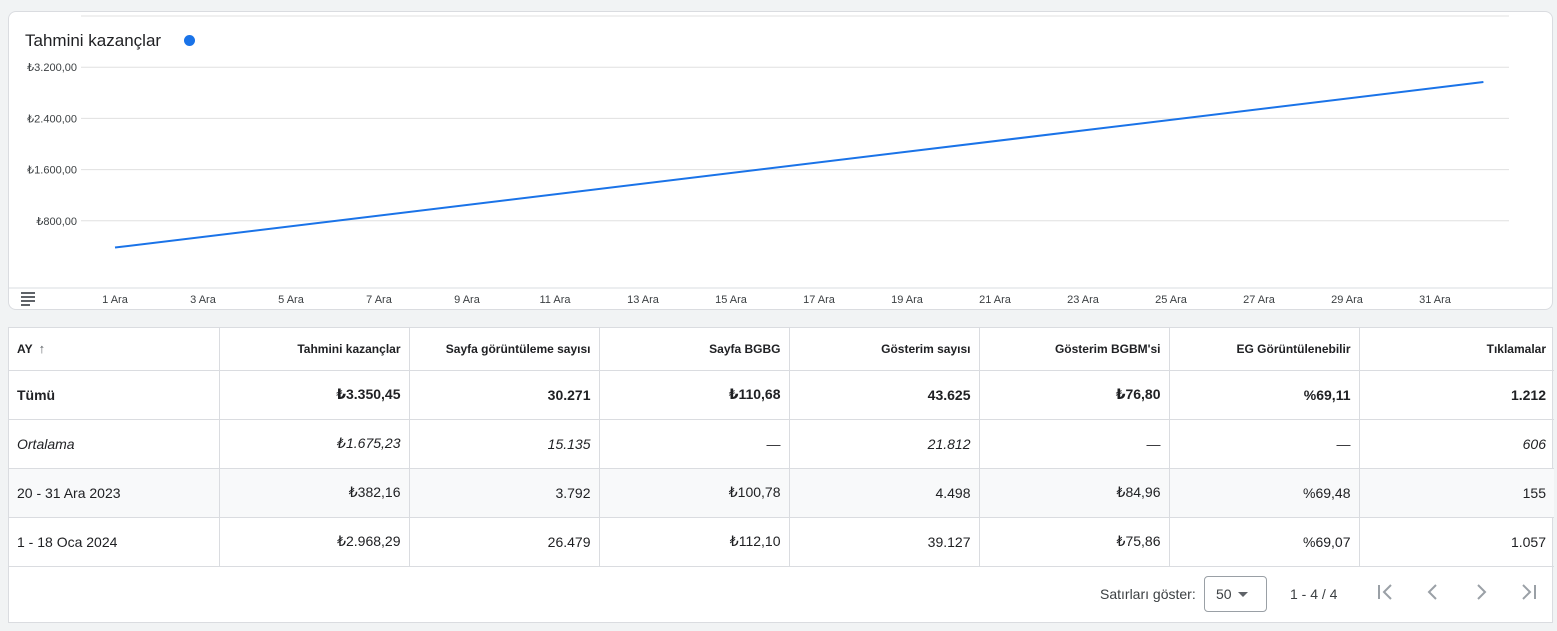 Image resolution: width=1557 pixels, height=631 pixels. Describe the element at coordinates (1264, 493) in the screenshot. I see `cell-viewable: %69,48` at that location.